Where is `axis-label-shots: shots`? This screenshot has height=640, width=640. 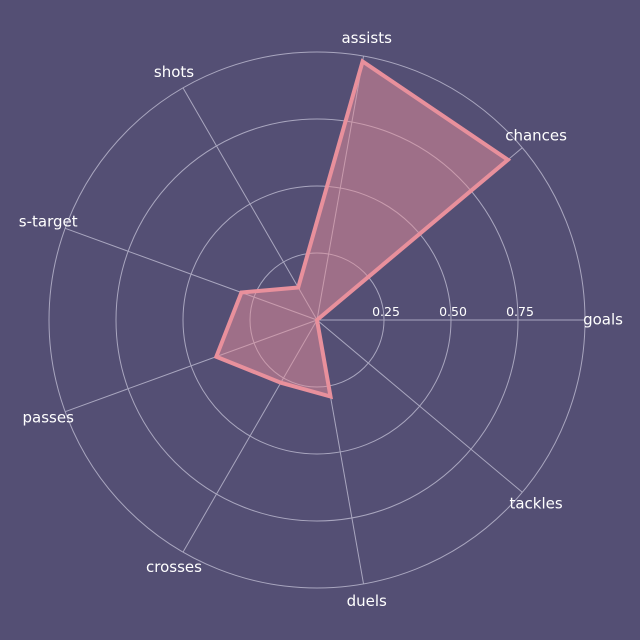
axis-label-shots: shots is located at coordinates (174, 72).